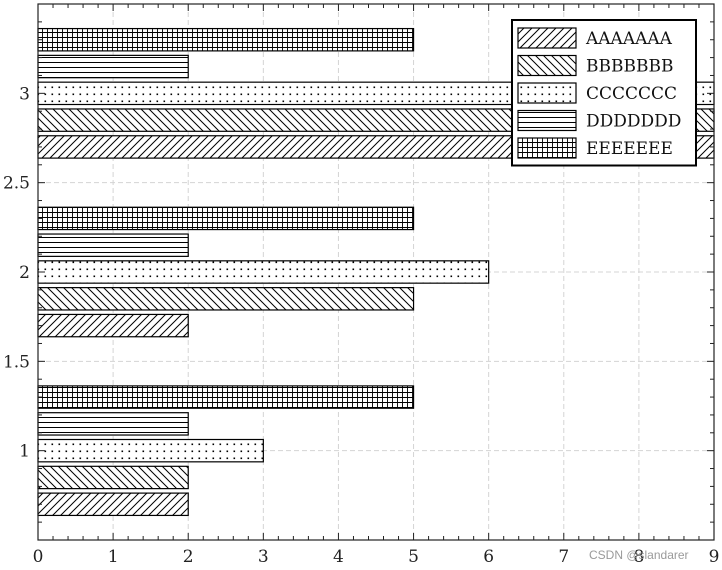  Describe the element at coordinates (547, 148) in the screenshot. I see `legend-swatch-eeeeeee` at that location.